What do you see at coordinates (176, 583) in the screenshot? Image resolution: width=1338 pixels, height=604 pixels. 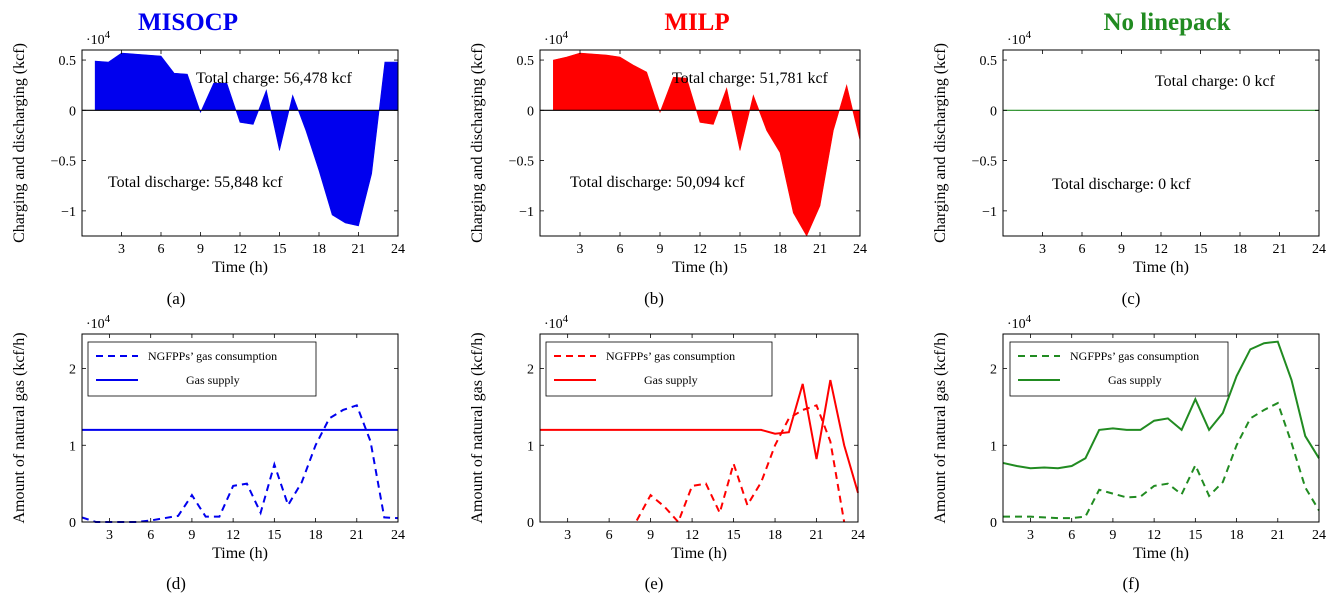 I see `sublabel-d: (d)` at bounding box center [176, 583].